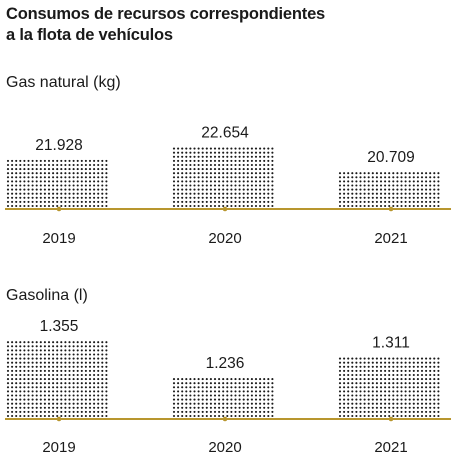 Image resolution: width=467 pixels, height=467 pixels. Describe the element at coordinates (166, 14) in the screenshot. I see `chart-title-line-1: Consumos de recursos correspondientes` at that location.